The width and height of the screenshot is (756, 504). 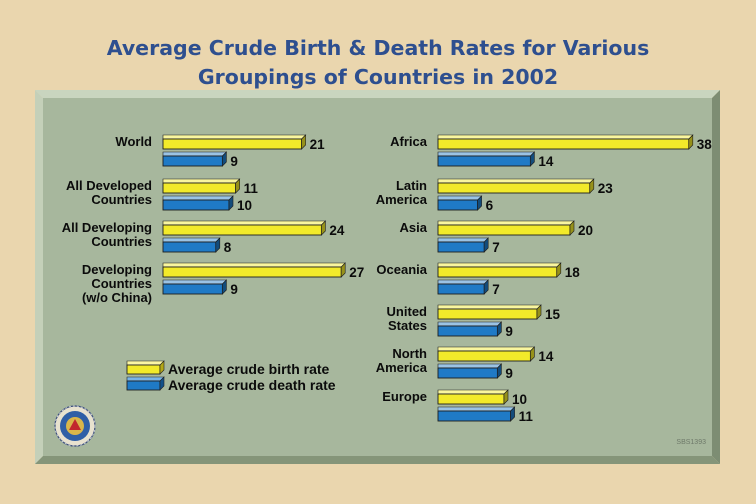 I want to click on birth-bar-africa, so click(x=565, y=142).